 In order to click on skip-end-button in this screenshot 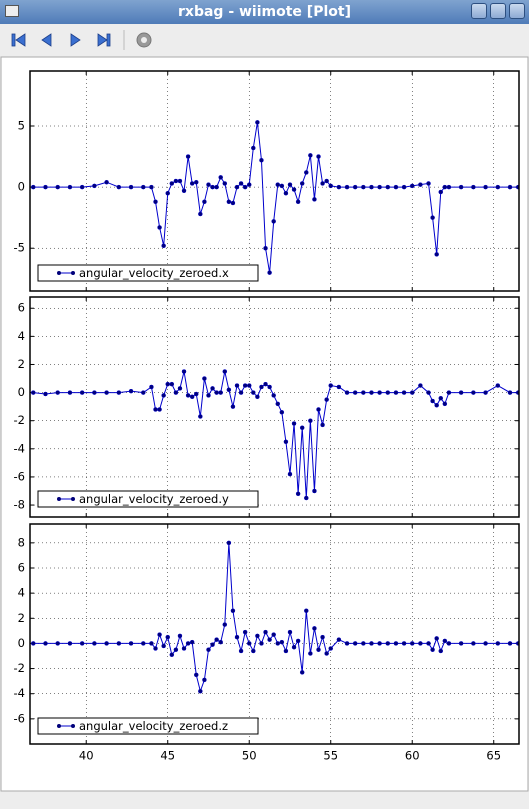, I will do `click(104, 40)`.